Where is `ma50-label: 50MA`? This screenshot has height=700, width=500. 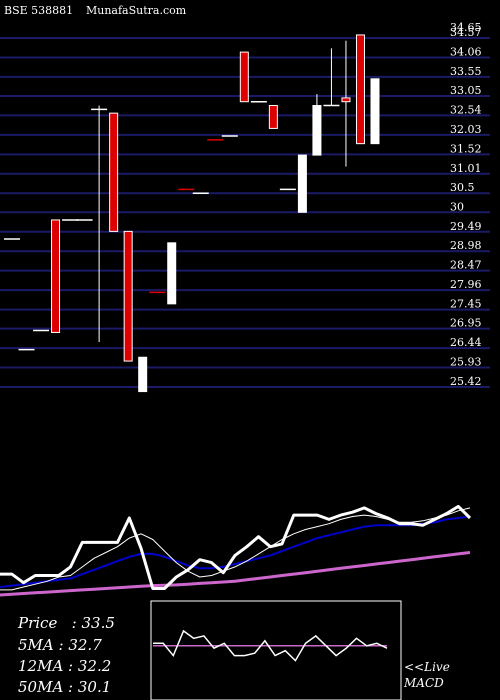
ma50-label: 50MA is located at coordinates (41, 687).